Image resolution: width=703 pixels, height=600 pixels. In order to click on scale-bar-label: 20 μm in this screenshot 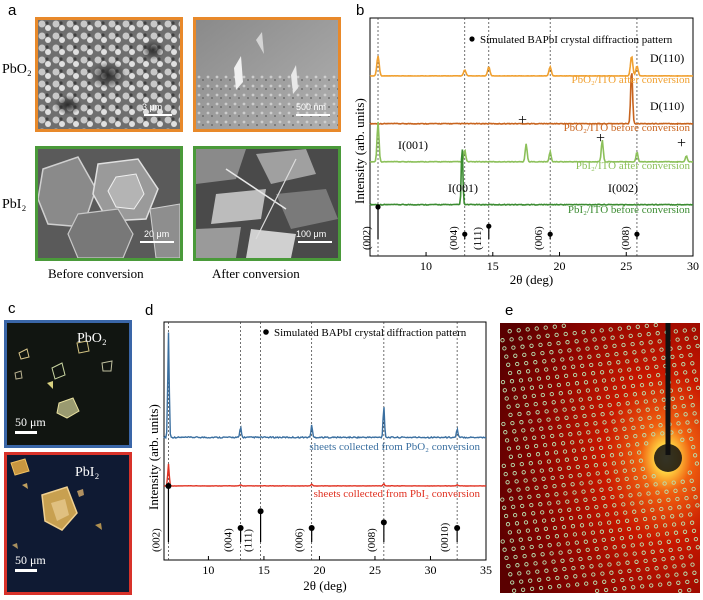, I will do `click(157, 234)`.